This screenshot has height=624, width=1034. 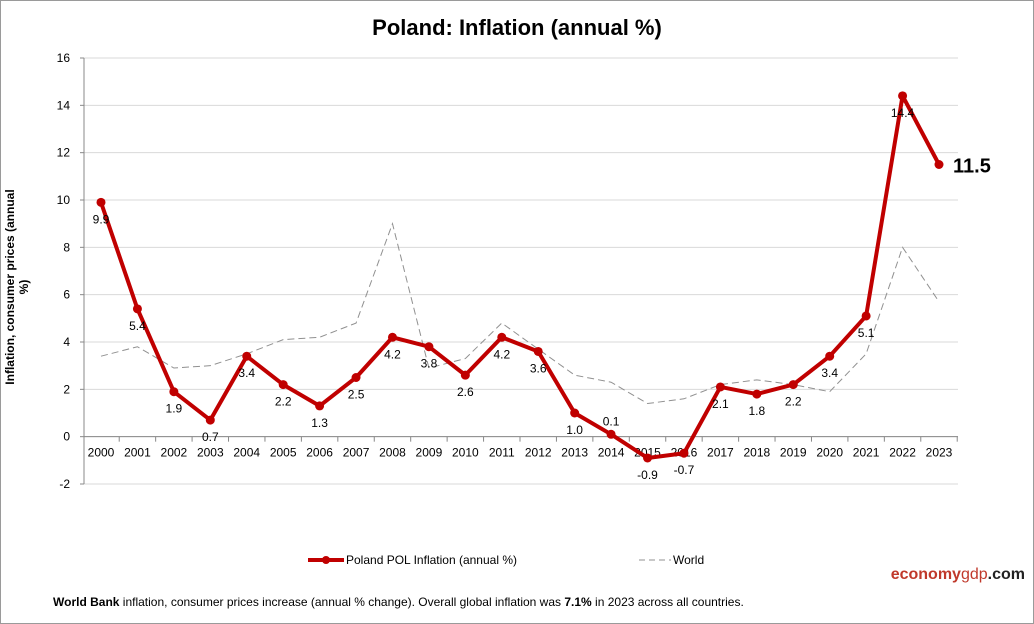 I want to click on x-tick-label: 2012, so click(x=538, y=453).